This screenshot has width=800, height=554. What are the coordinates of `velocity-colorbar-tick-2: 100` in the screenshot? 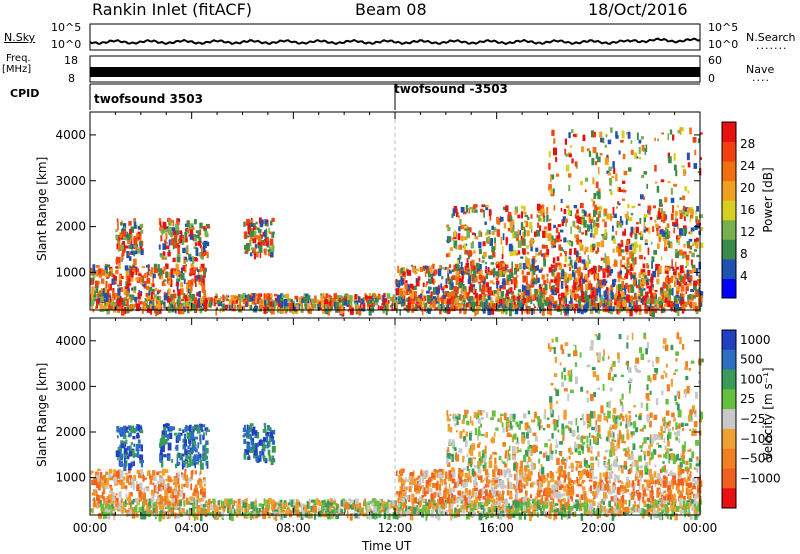 It's located at (751, 379).